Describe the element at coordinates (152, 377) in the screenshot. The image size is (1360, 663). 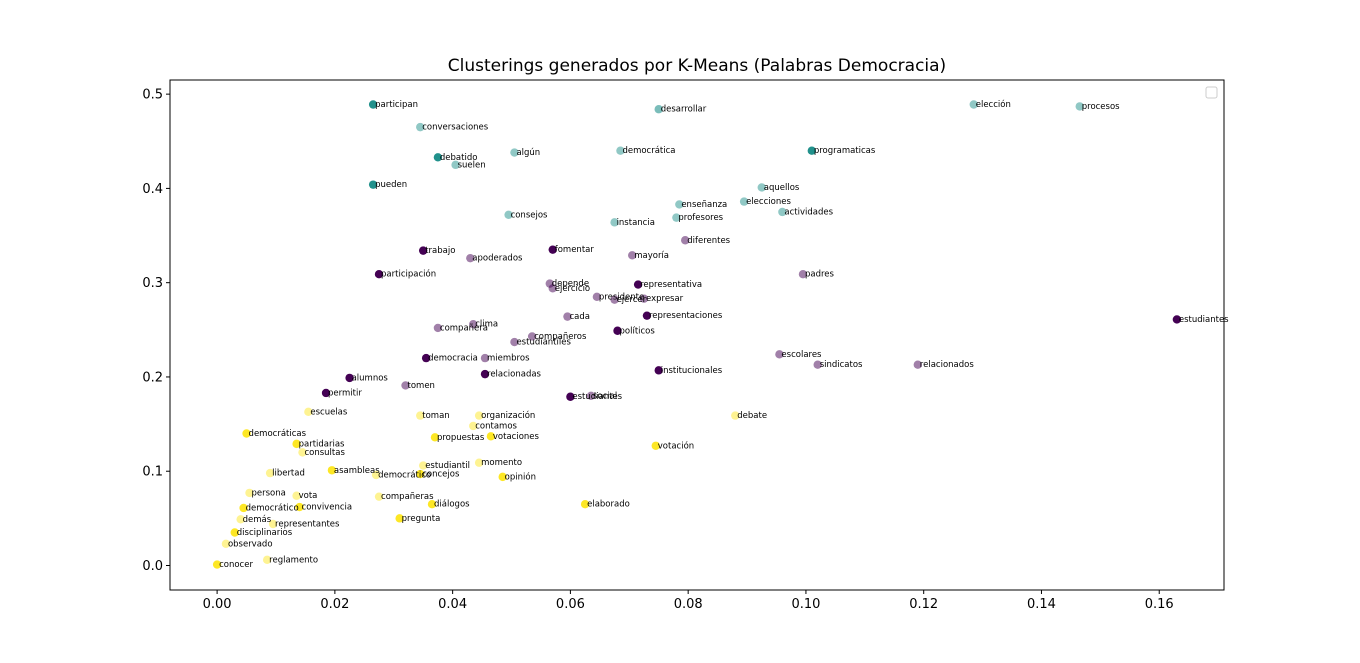
I see `y-tick-label: 0.2` at that location.